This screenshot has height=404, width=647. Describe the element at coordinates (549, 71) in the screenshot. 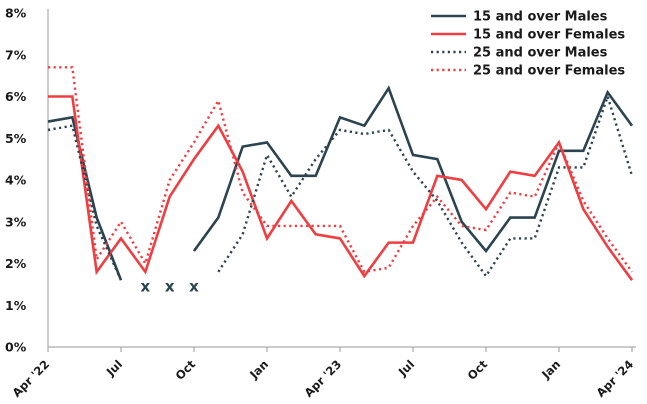

I see `legend-label: 25 and over Females` at that location.